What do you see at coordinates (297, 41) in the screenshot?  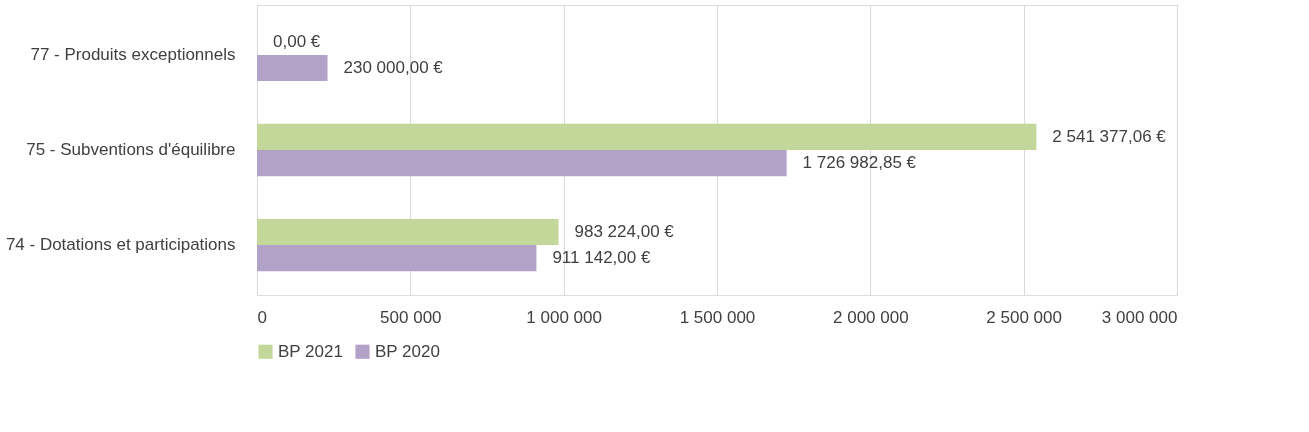 I see `data-label: 0,00 €` at bounding box center [297, 41].